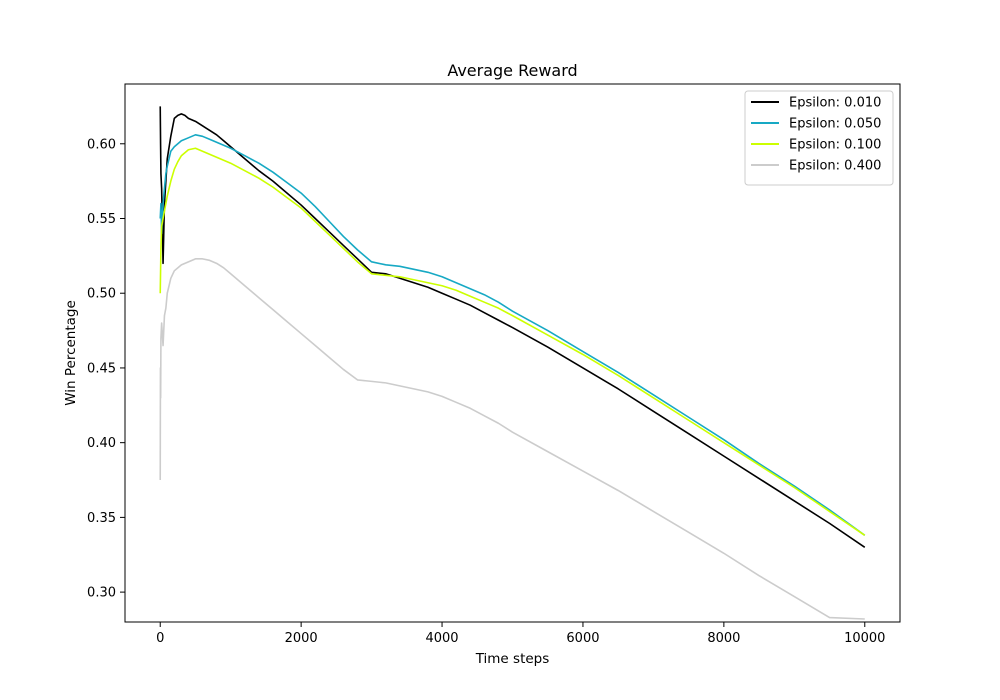 This screenshot has width=1000, height=700. Describe the element at coordinates (835, 103) in the screenshot. I see `legend-entry: Epsilon: 0.010` at that location.